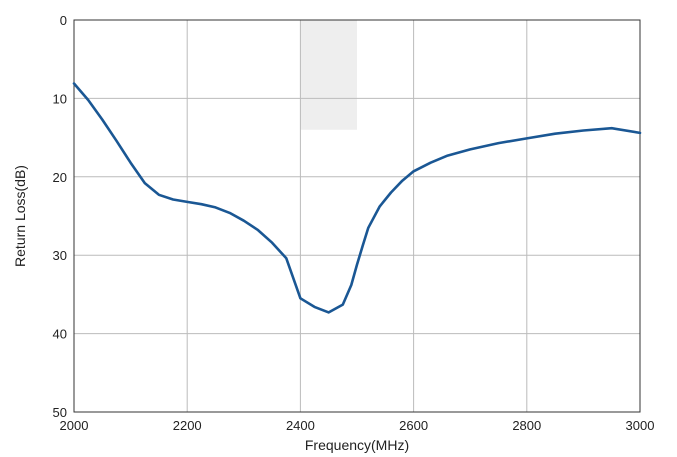 This screenshot has width=677, height=457. I want to click on y-tick-label: 20, so click(60, 177).